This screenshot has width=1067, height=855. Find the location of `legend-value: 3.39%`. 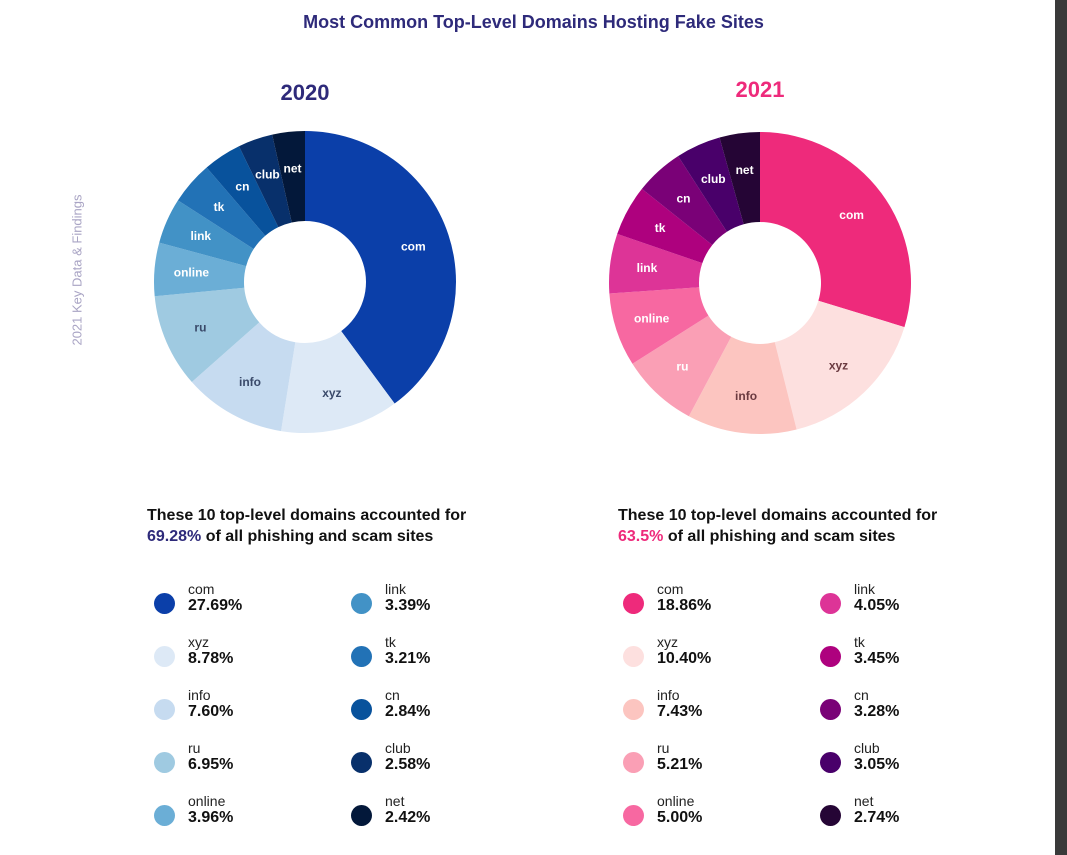

legend-value: 3.39% is located at coordinates (408, 605).